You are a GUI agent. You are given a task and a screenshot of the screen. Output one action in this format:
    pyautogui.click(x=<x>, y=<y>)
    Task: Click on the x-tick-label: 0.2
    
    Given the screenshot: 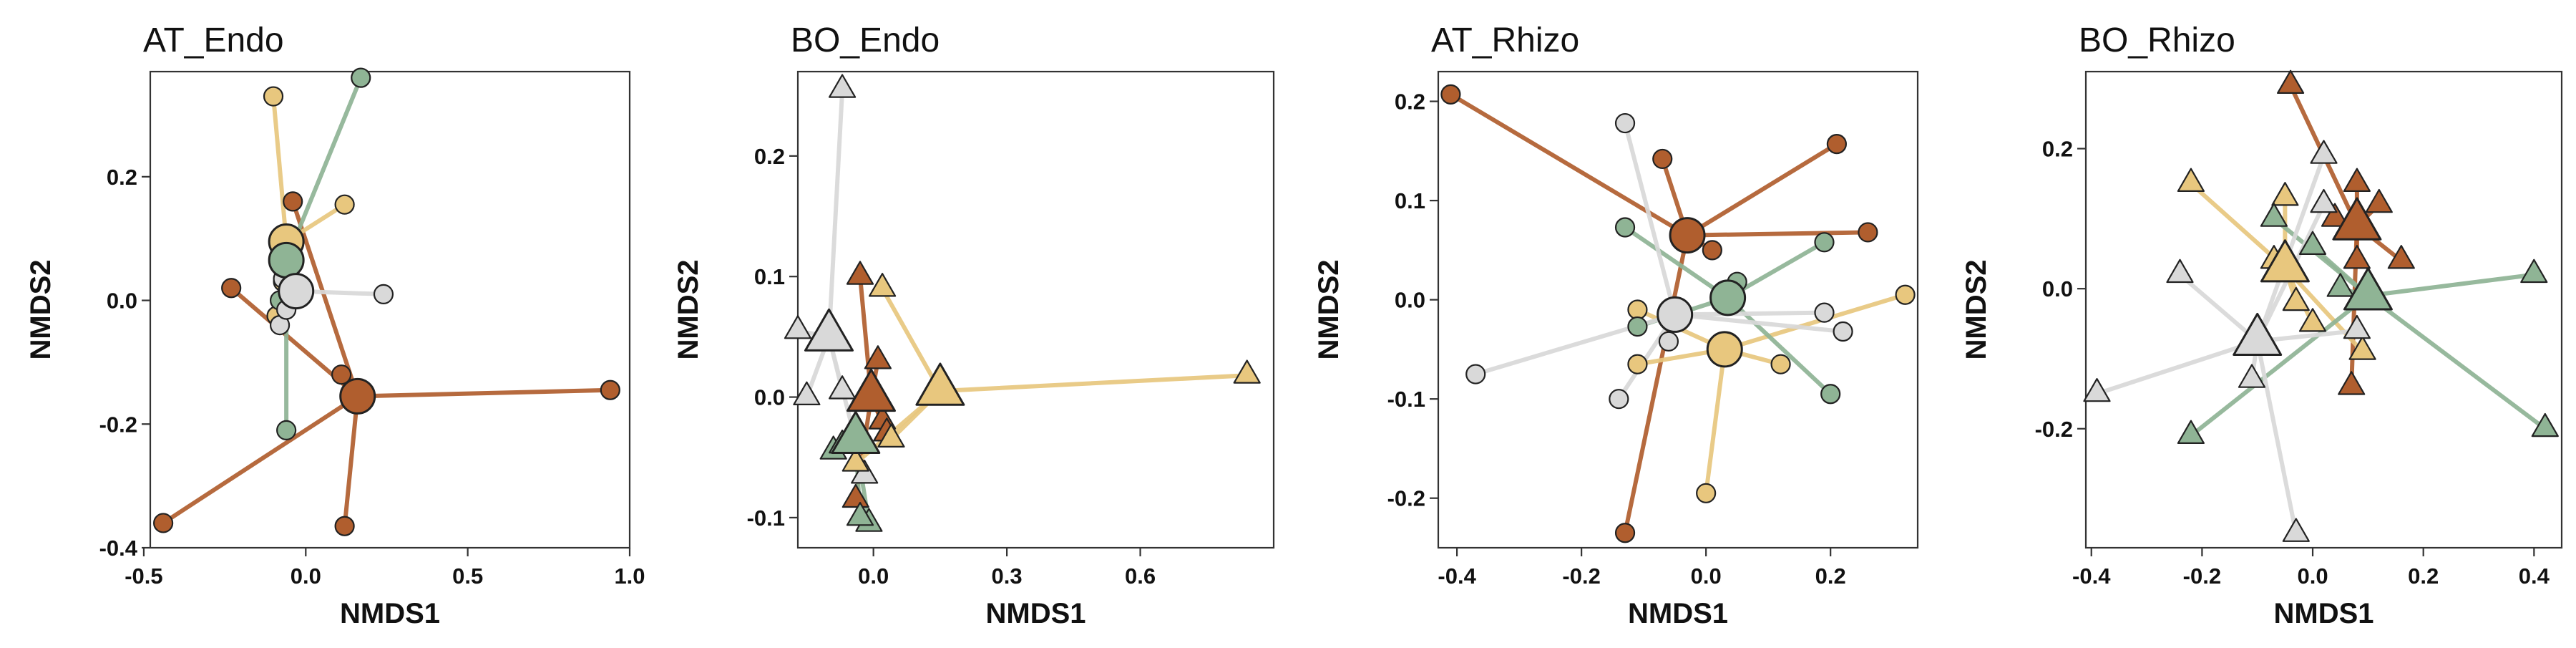 What is the action you would take?
    pyautogui.click(x=2423, y=576)
    